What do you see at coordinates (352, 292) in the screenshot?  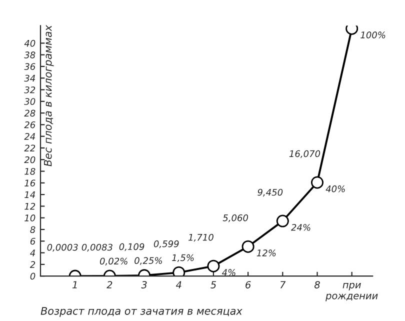 I see `x-tick-label: при рождении` at bounding box center [352, 292].